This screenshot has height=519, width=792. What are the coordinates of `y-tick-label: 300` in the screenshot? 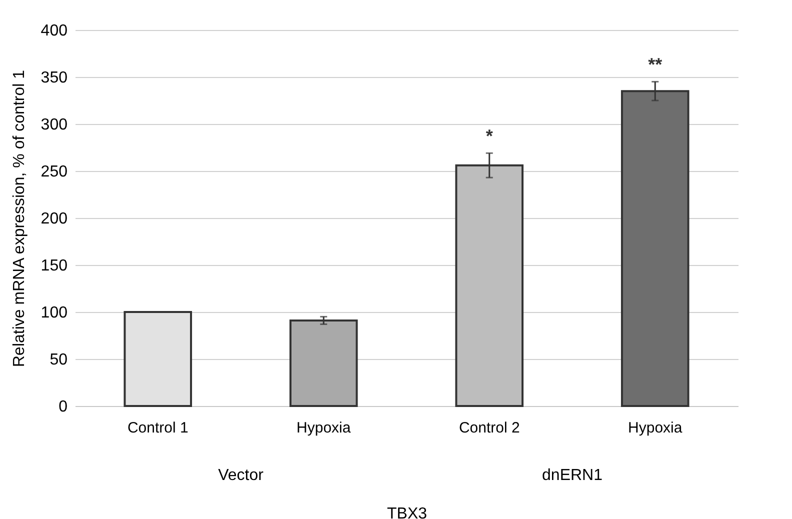 It's located at (54, 125).